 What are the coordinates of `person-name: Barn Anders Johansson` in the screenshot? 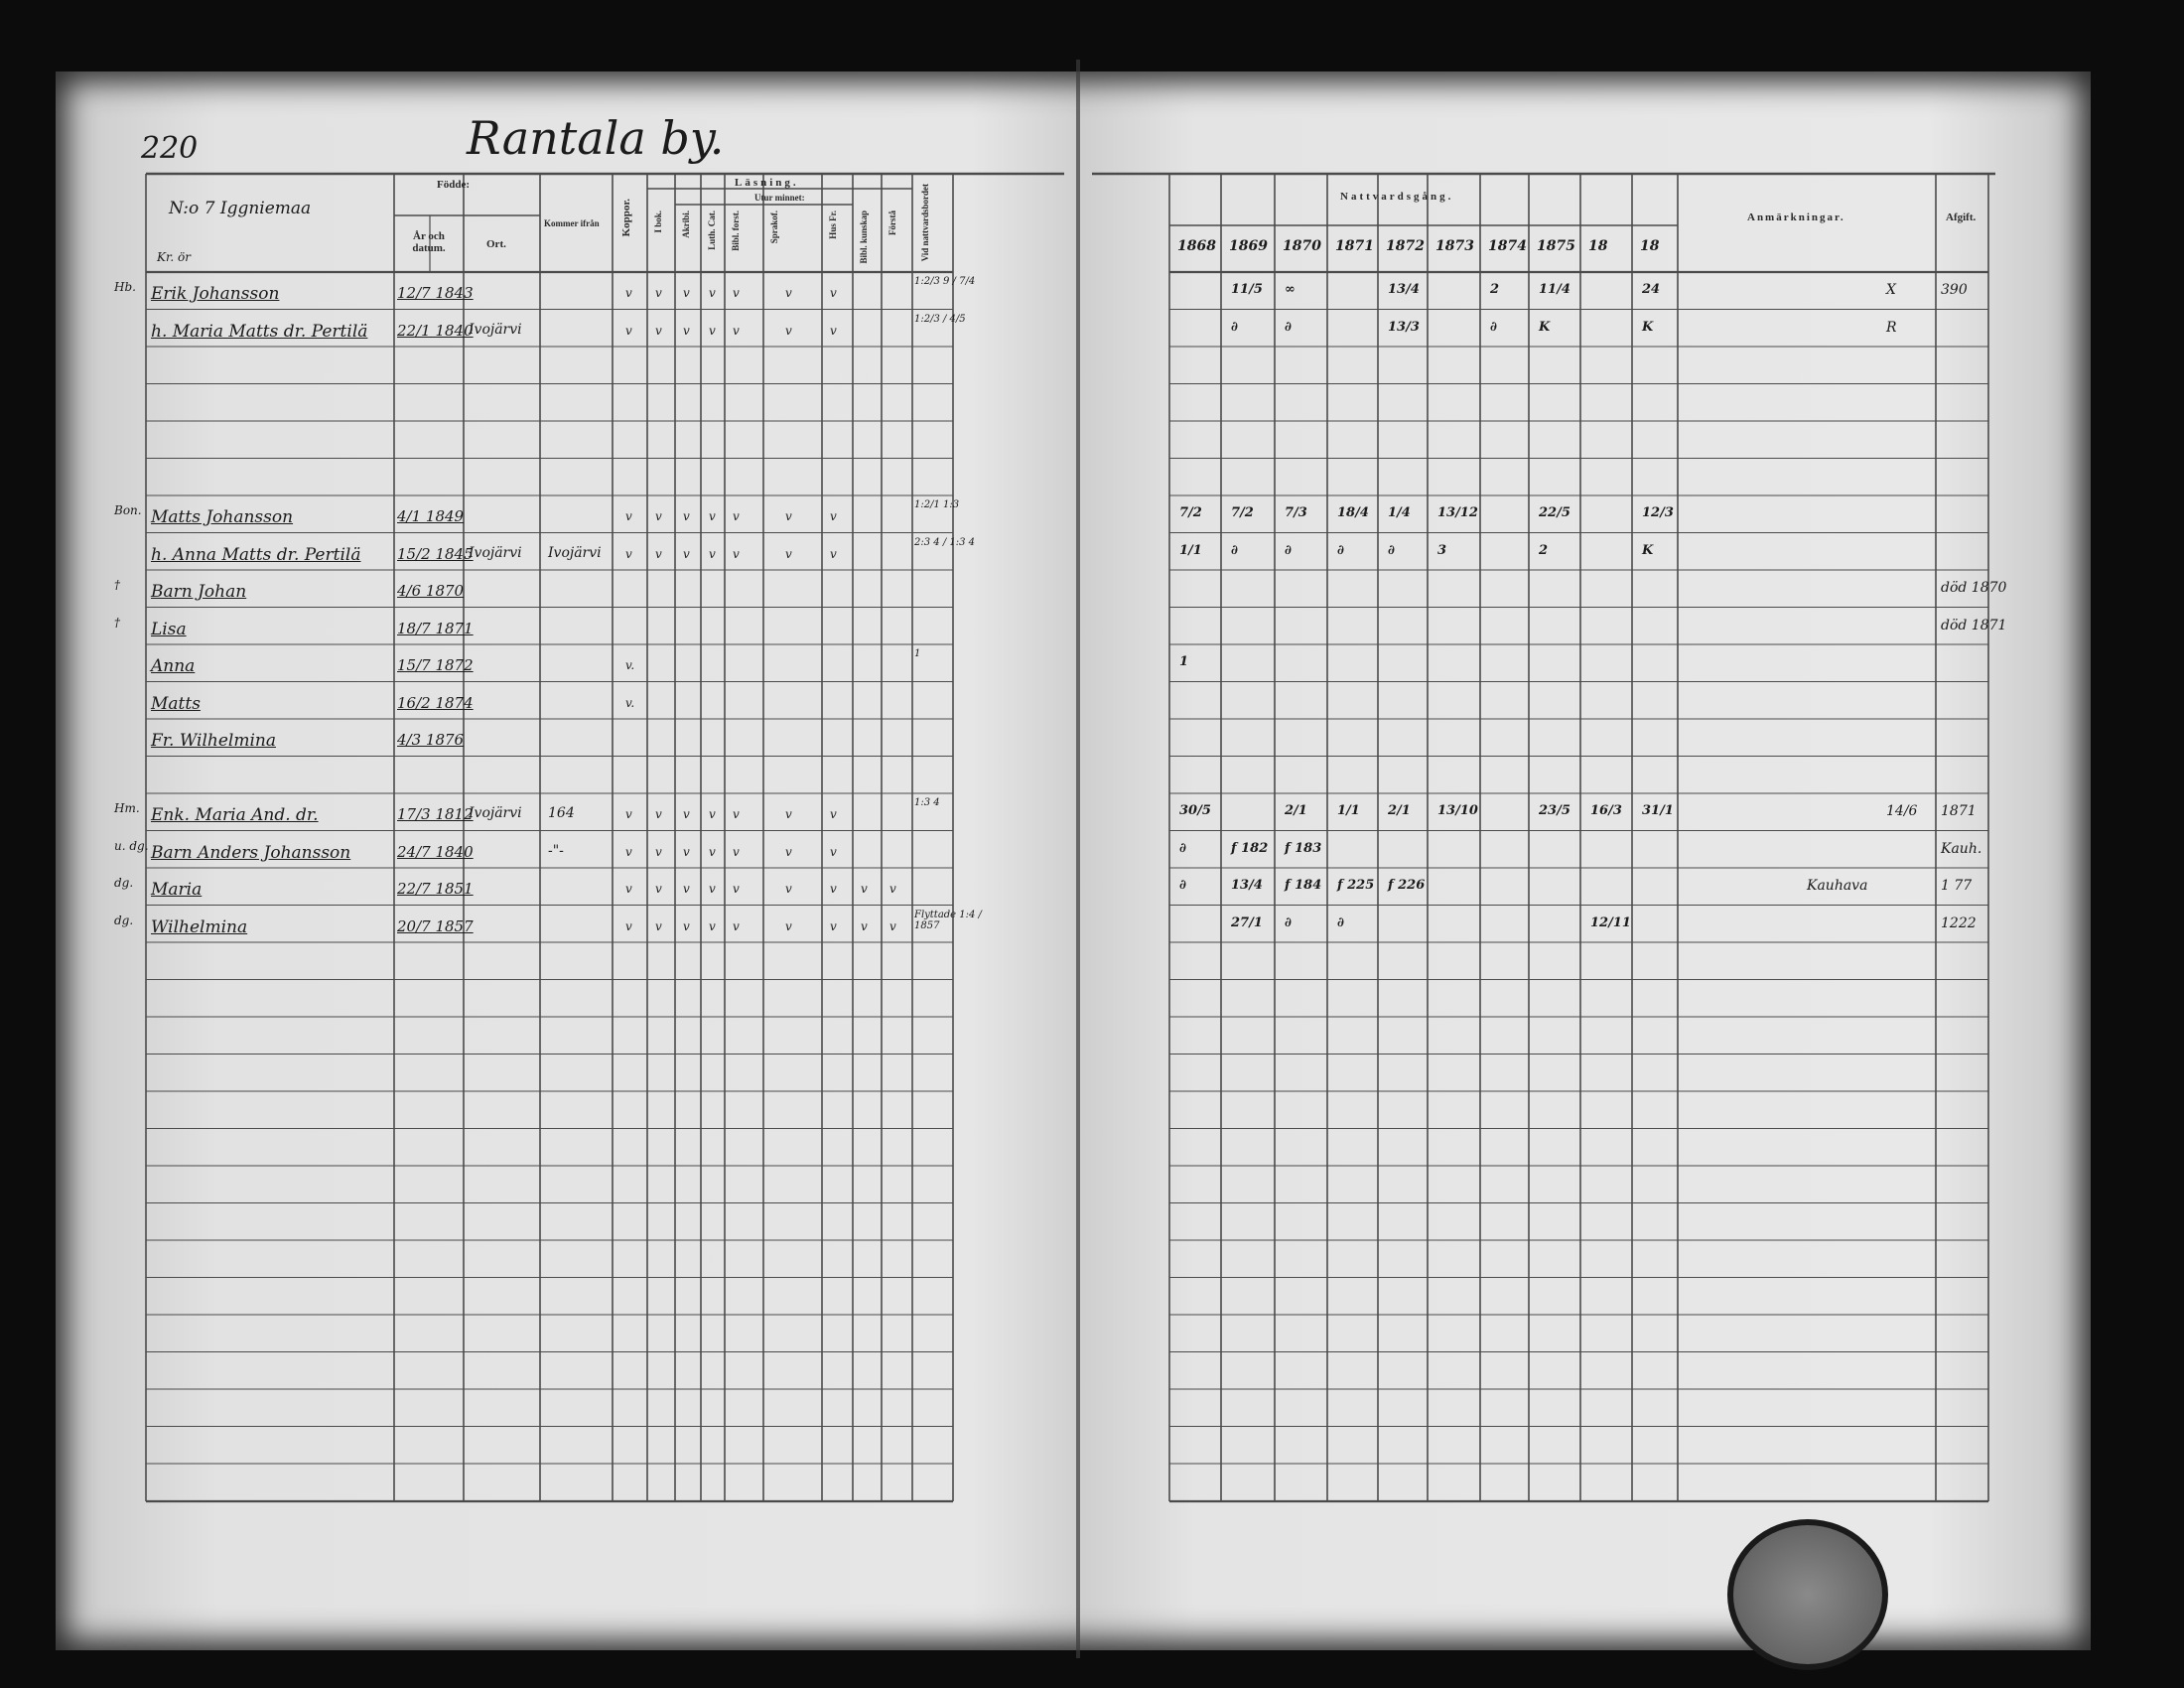 It's located at (251, 852).